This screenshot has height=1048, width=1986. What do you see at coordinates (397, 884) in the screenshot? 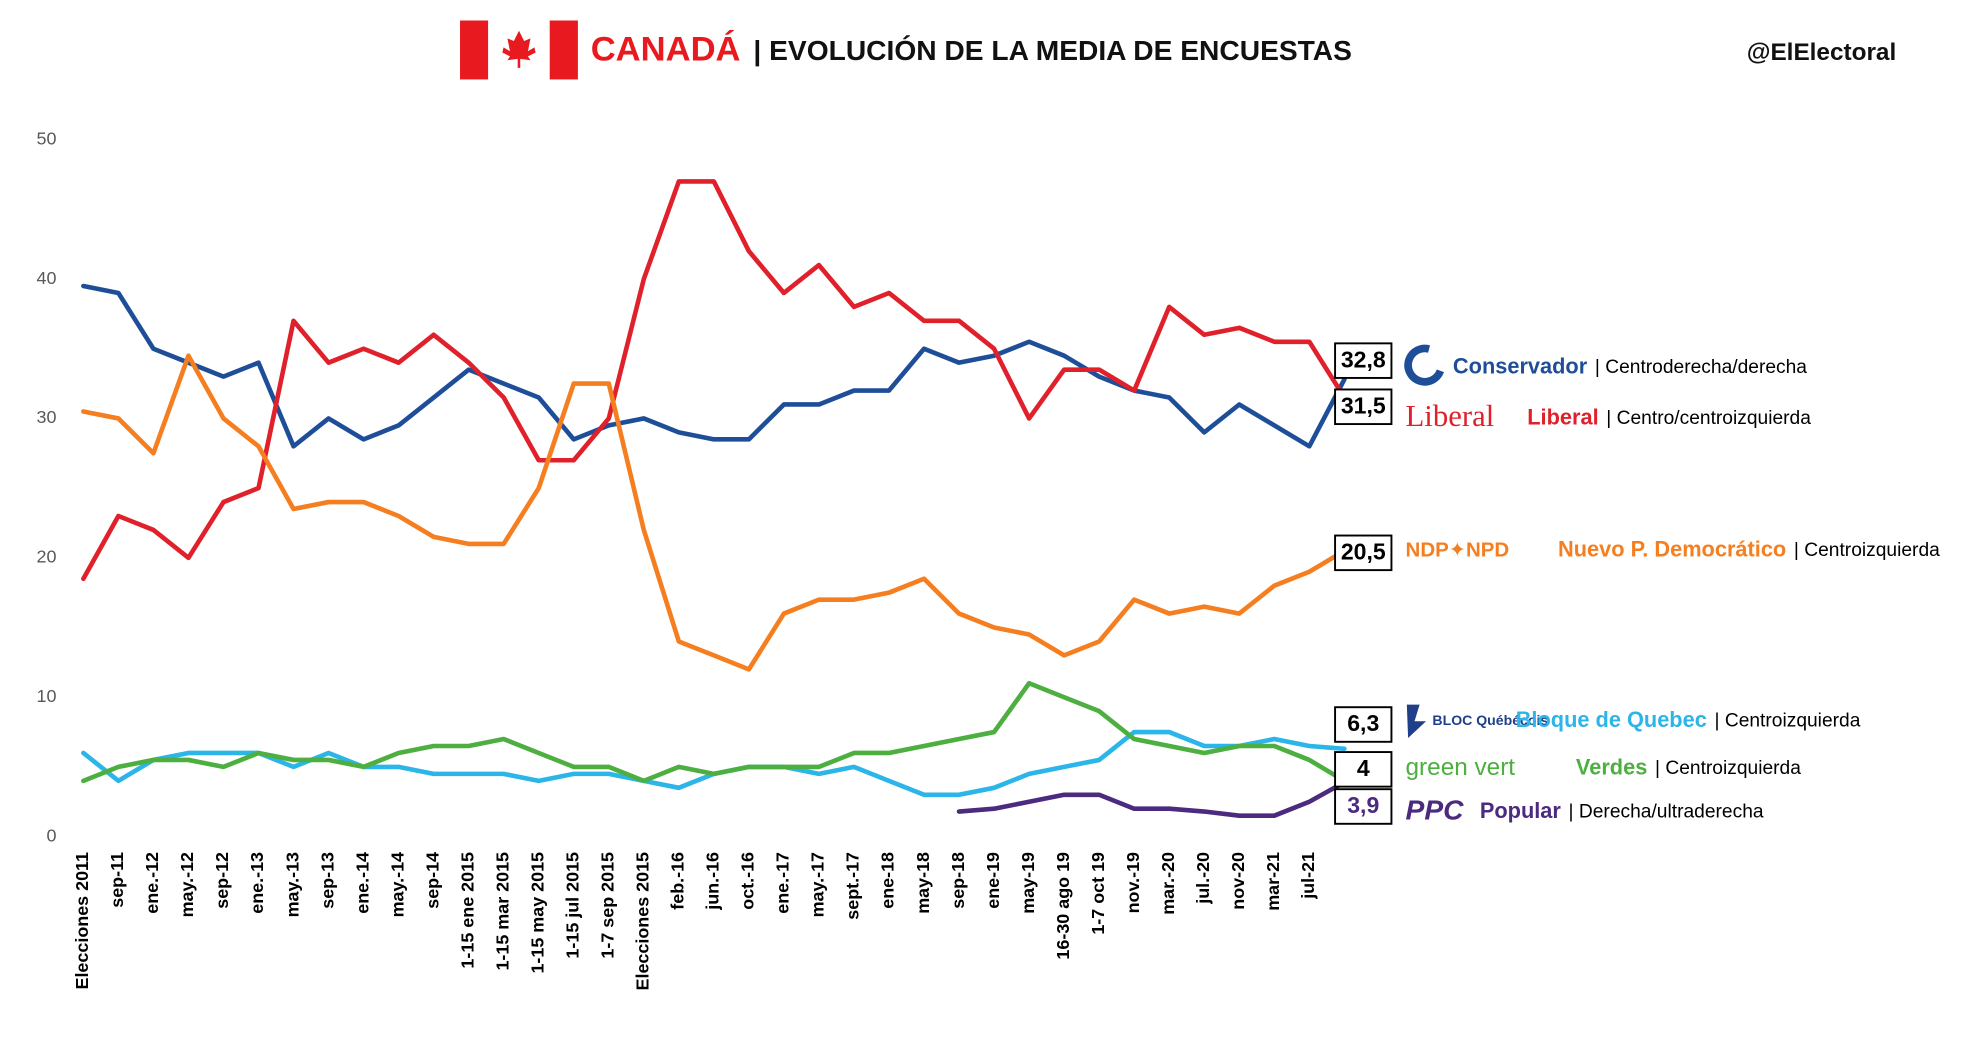
I see `x-tick-label: may.-14` at bounding box center [397, 884].